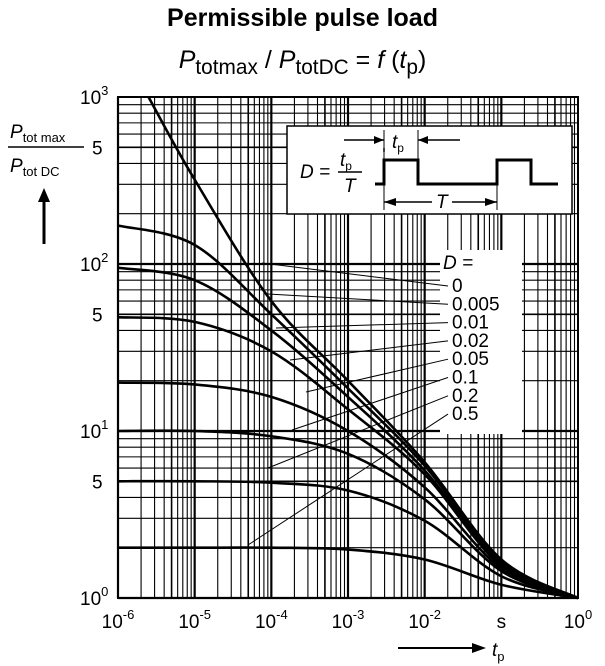  I want to click on duty-cycle-inset: D = tp T tp T, so click(429, 170).